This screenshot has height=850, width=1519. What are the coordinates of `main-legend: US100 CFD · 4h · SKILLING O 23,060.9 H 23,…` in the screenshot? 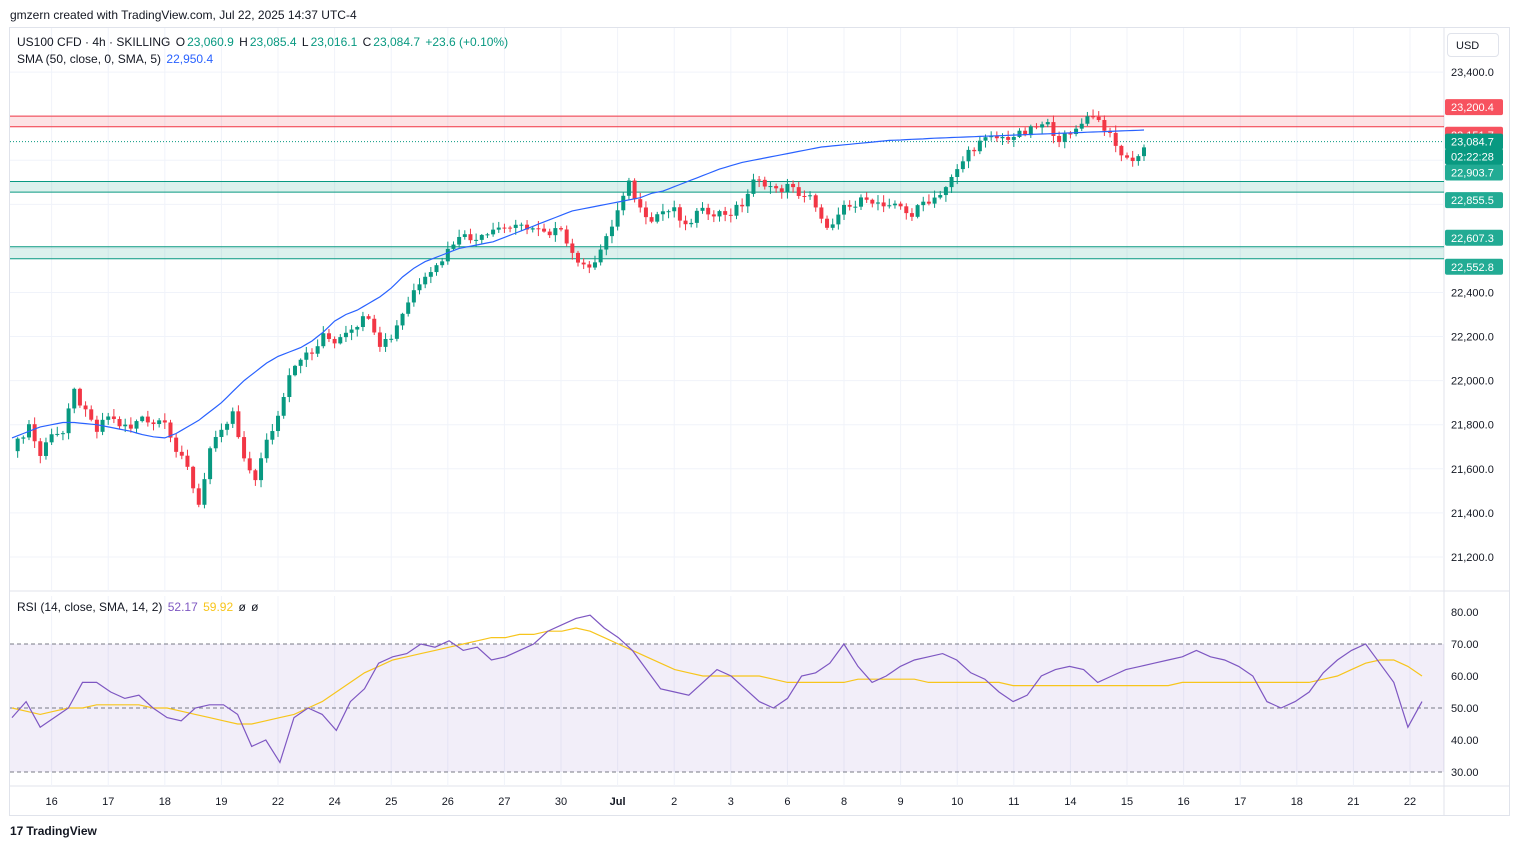 It's located at (263, 42).